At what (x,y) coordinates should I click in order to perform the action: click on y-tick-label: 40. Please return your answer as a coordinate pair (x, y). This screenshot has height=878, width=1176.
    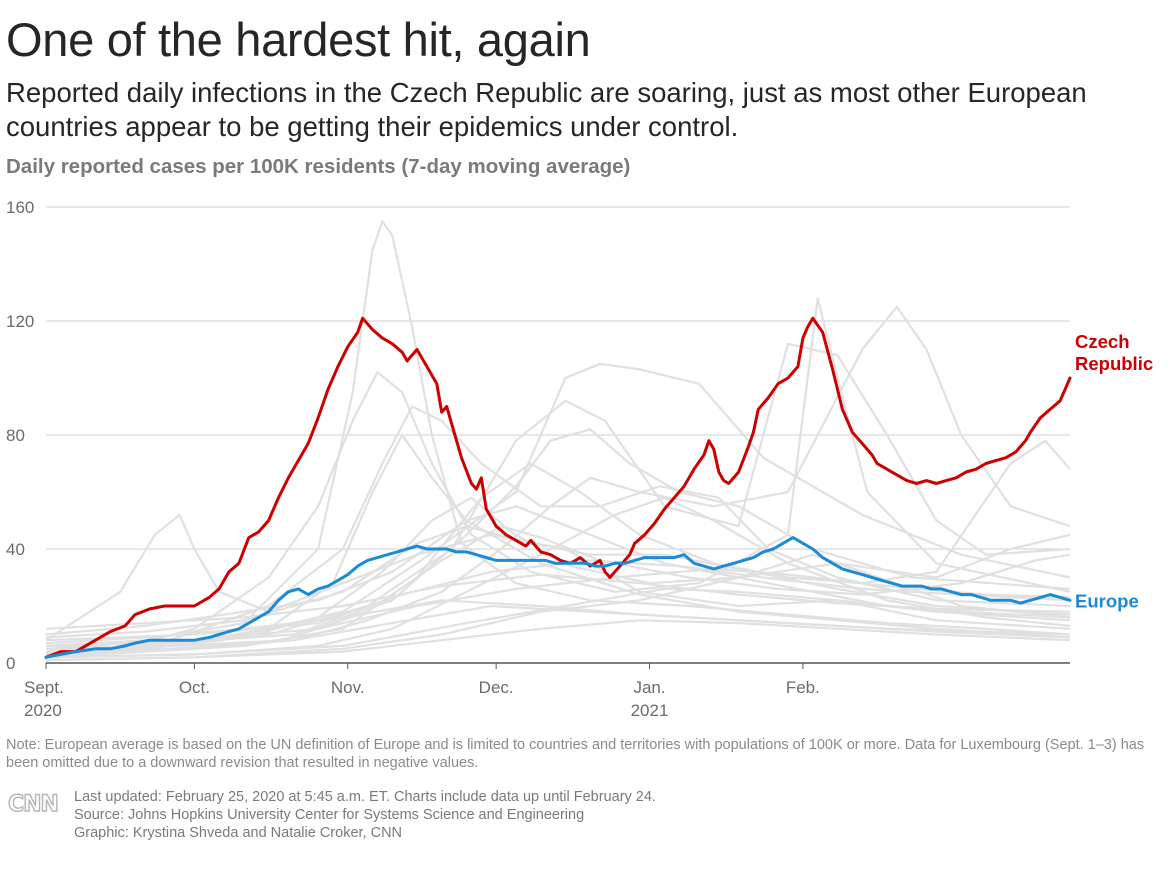
    Looking at the image, I should click on (15, 549).